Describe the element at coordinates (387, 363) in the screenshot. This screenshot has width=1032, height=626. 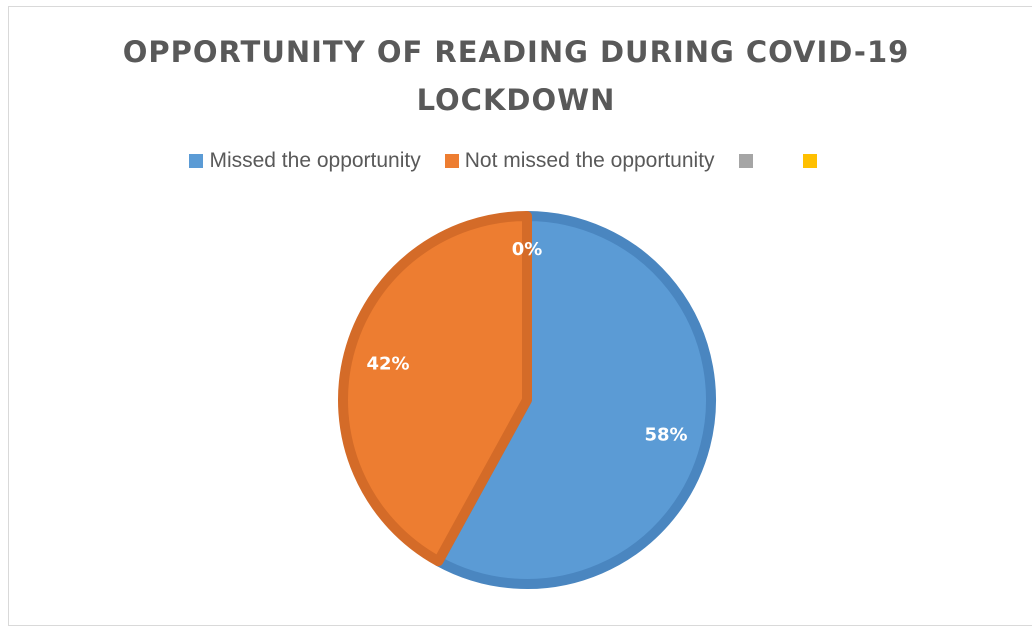
I see `data-label-not-missed: 42%` at that location.